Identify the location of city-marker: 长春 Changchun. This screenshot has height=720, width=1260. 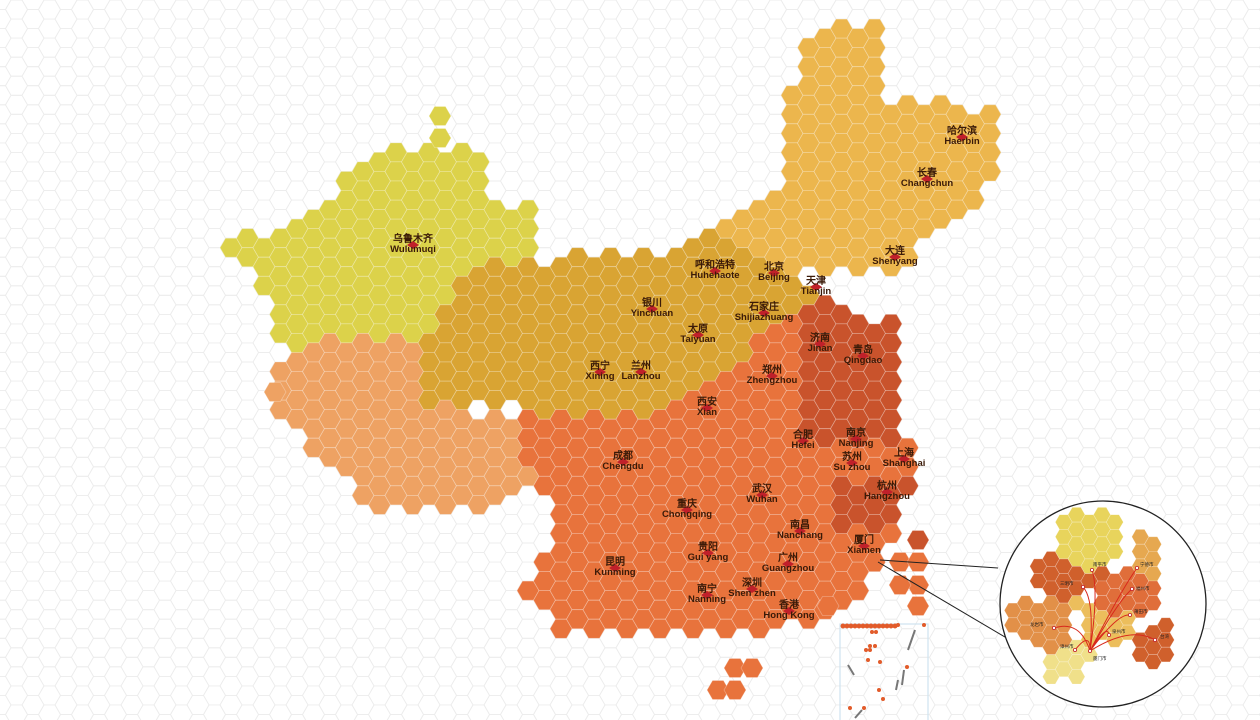
(927, 178).